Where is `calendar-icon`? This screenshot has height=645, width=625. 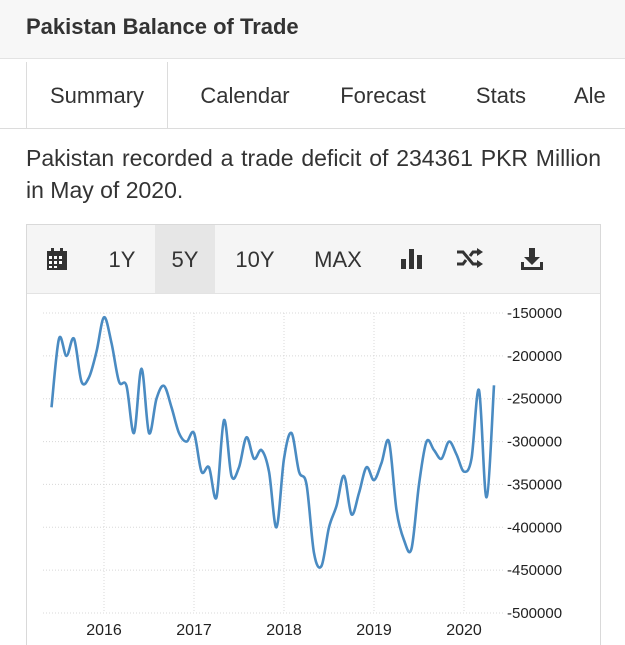 calendar-icon is located at coordinates (57, 259).